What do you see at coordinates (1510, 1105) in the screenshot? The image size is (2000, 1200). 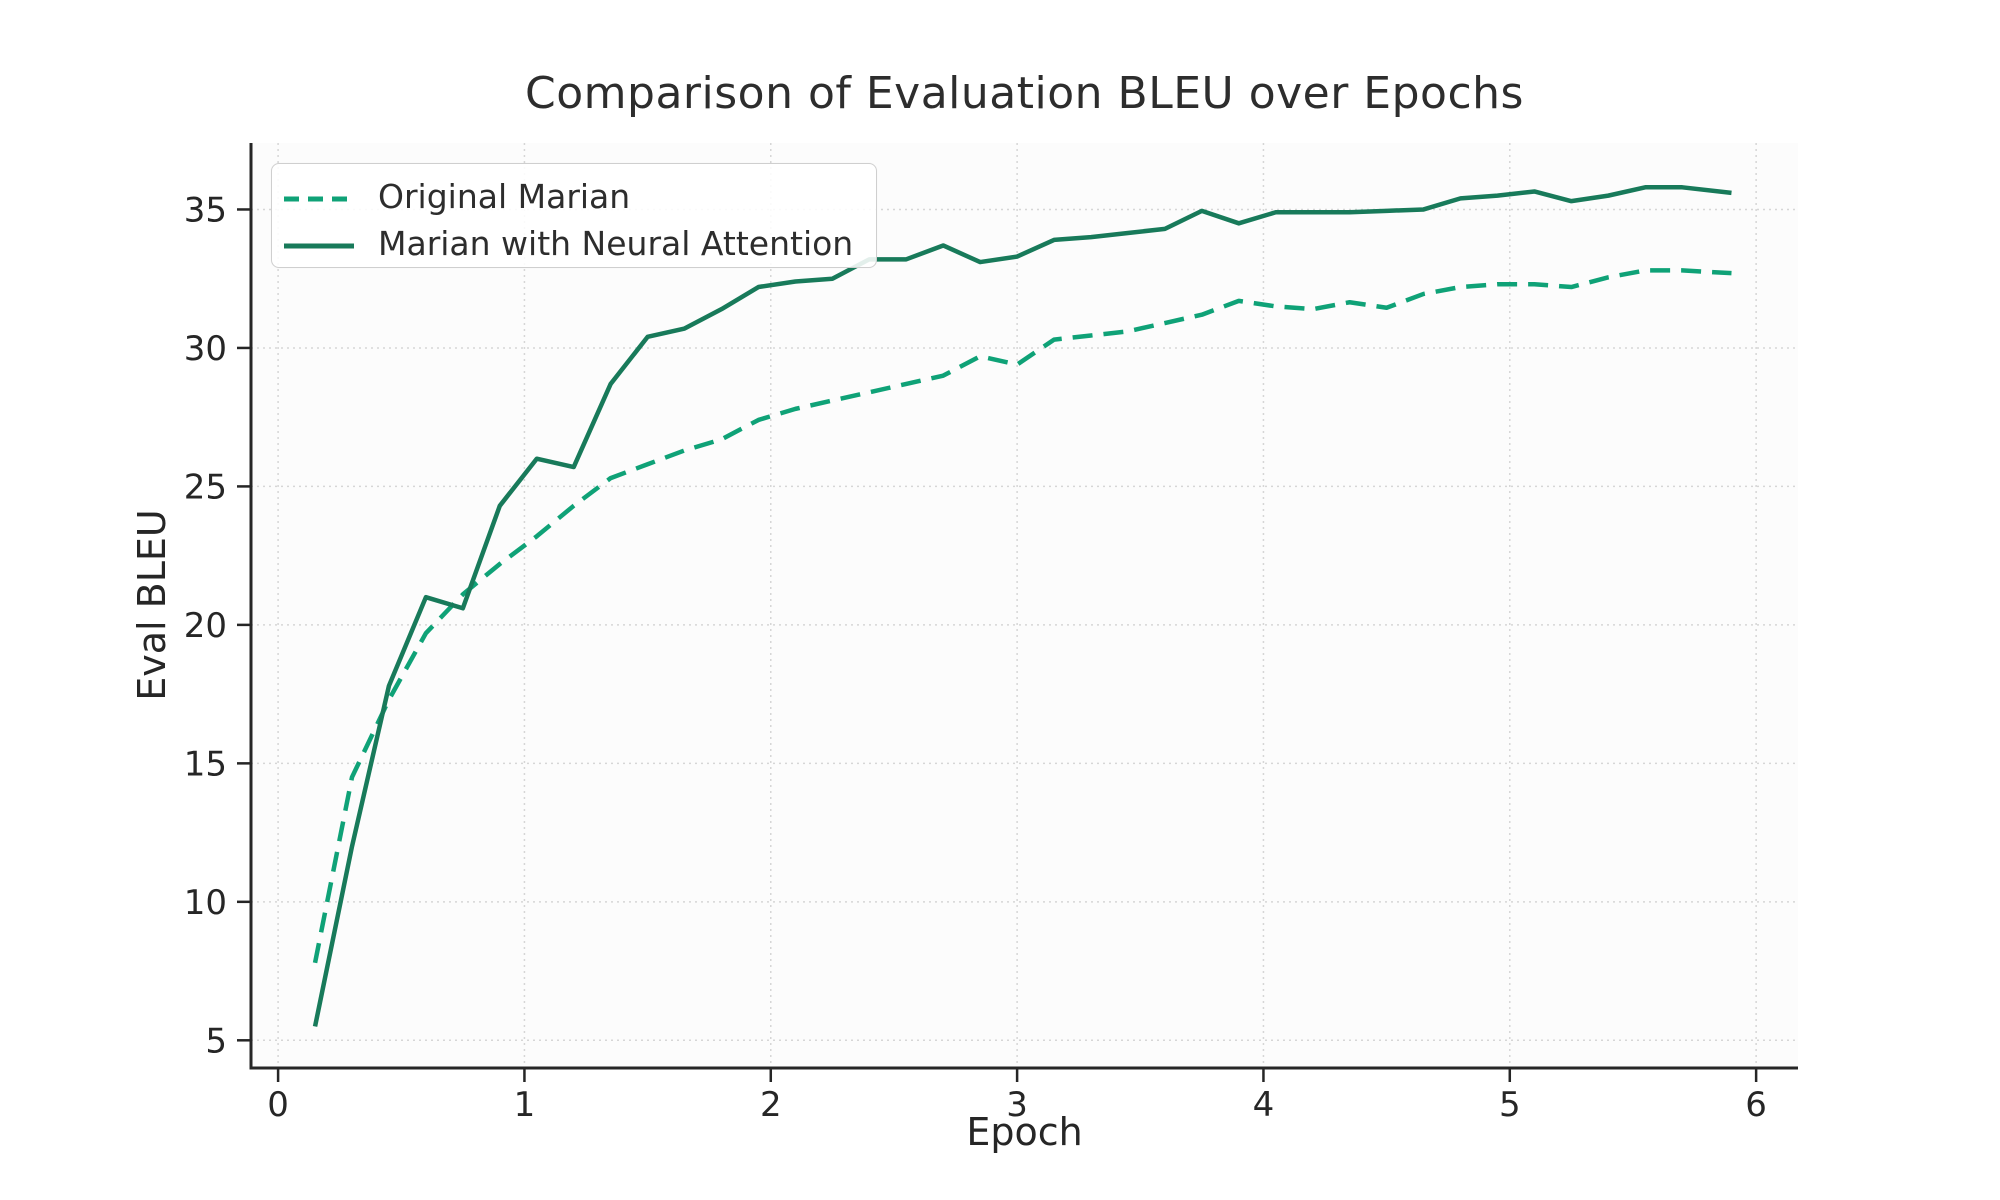 I see `x-tick-label: 5` at bounding box center [1510, 1105].